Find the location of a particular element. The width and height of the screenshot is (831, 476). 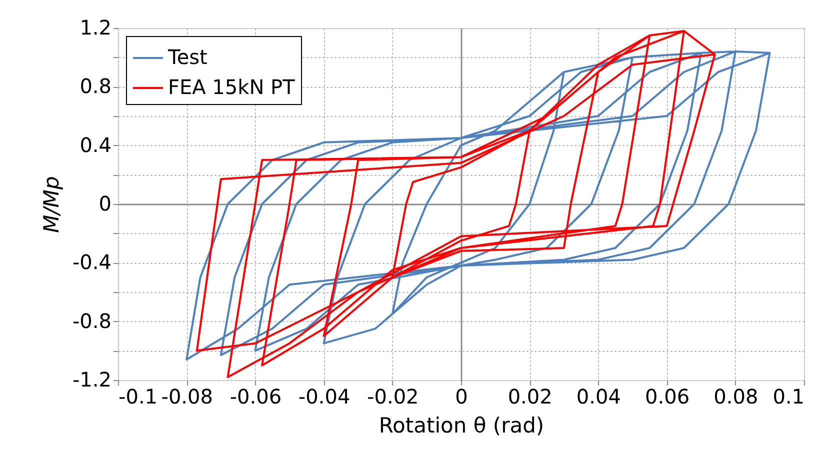

x-tick-label: -0.08 is located at coordinates (187, 396).